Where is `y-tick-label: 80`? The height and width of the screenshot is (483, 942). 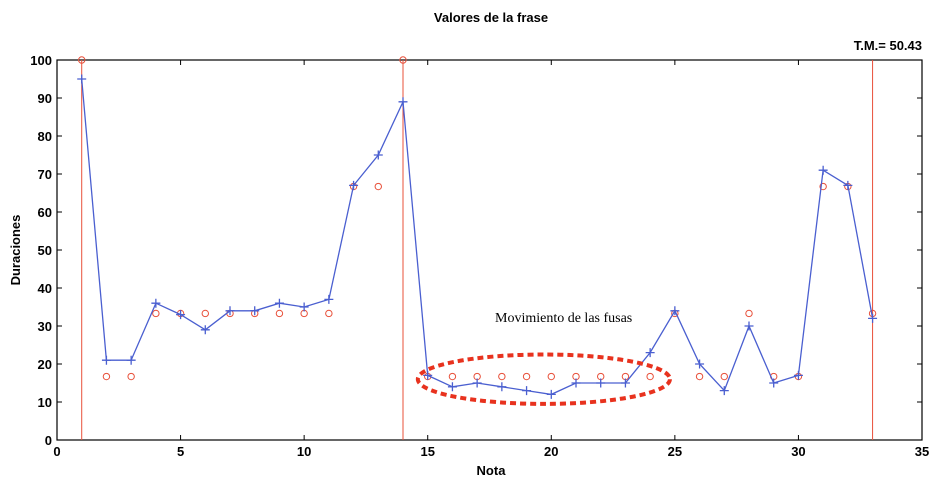
y-tick-label: 80 is located at coordinates (45, 136).